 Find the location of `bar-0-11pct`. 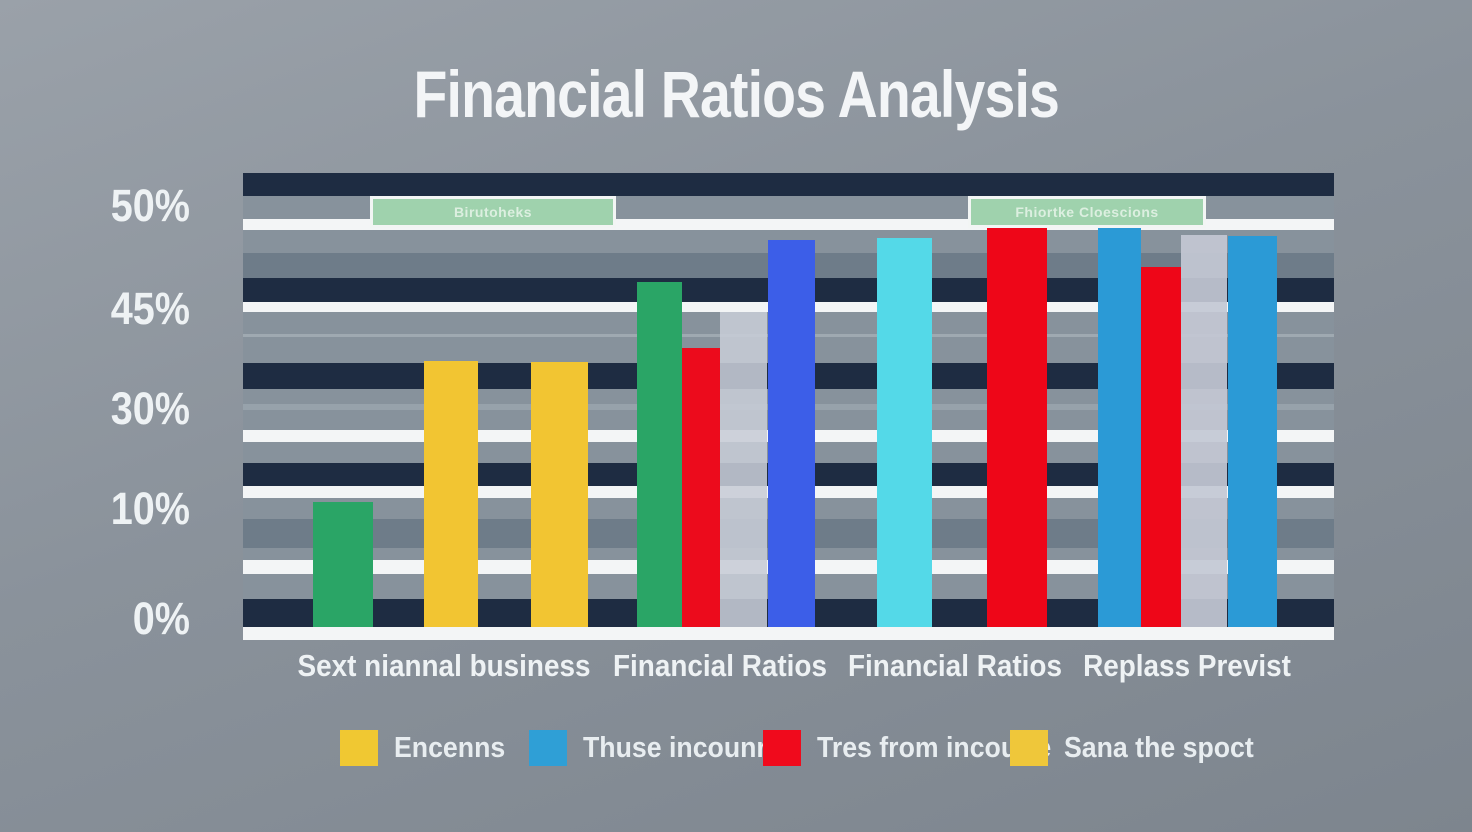

bar-0-11pct is located at coordinates (343, 564).